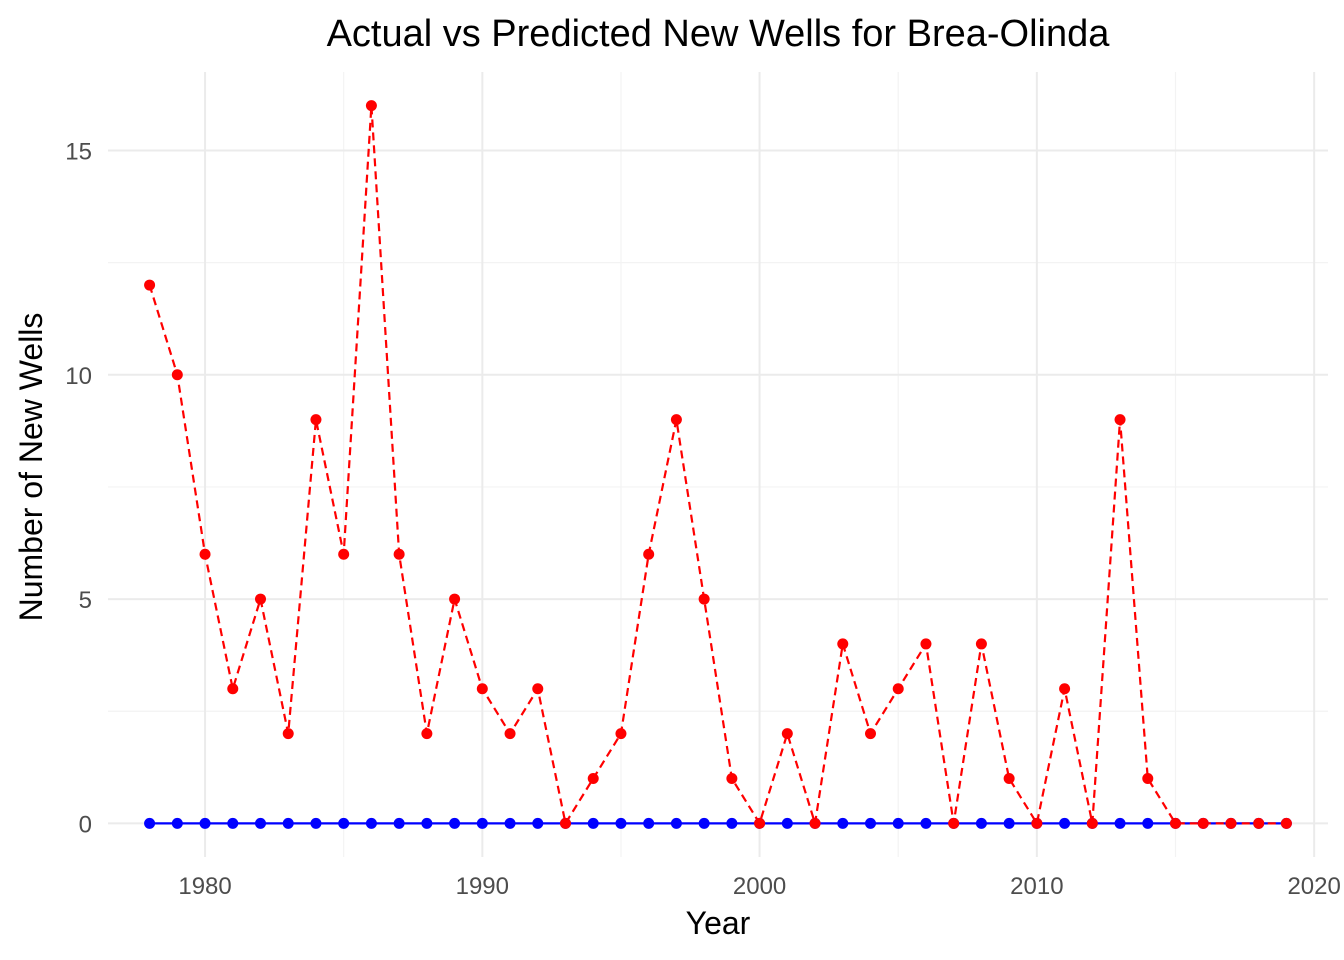  Describe the element at coordinates (759, 886) in the screenshot. I see `x-tick-label: 2000` at that location.